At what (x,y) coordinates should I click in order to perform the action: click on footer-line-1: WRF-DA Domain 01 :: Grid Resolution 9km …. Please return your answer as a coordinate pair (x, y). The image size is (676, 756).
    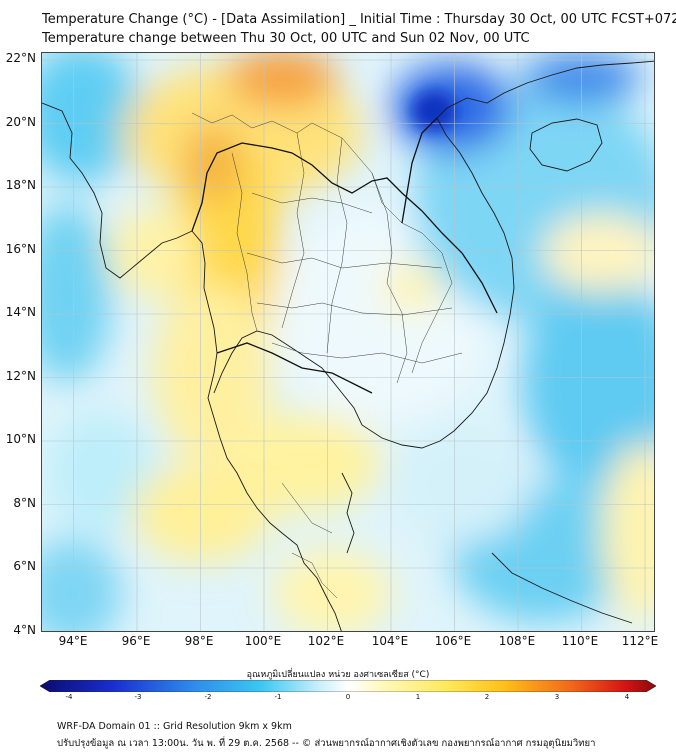
    Looking at the image, I should click on (174, 726).